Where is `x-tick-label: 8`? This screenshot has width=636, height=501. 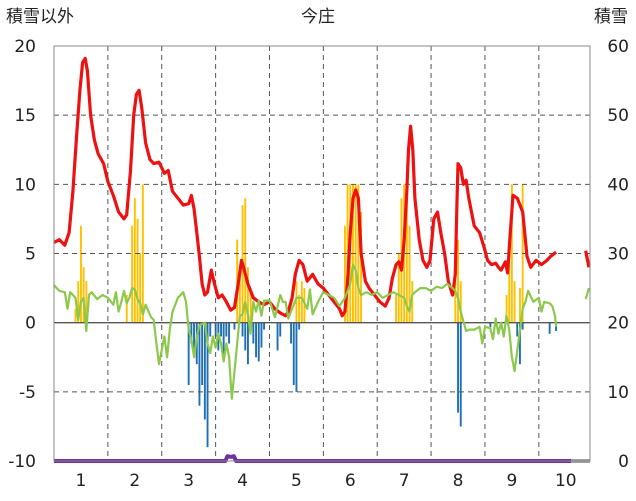 x-tick-label: 8 is located at coordinates (458, 481).